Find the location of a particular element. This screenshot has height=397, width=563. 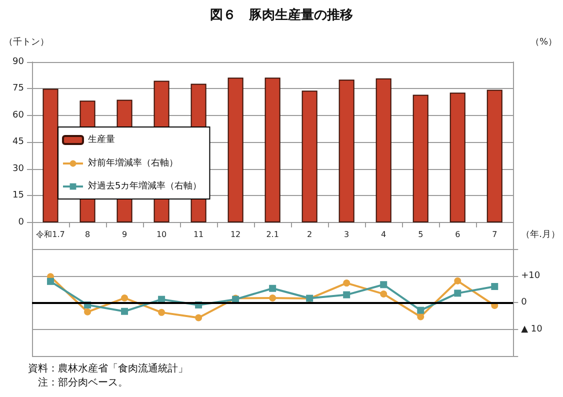

y-tick-label: 75 is located at coordinates (18, 89).